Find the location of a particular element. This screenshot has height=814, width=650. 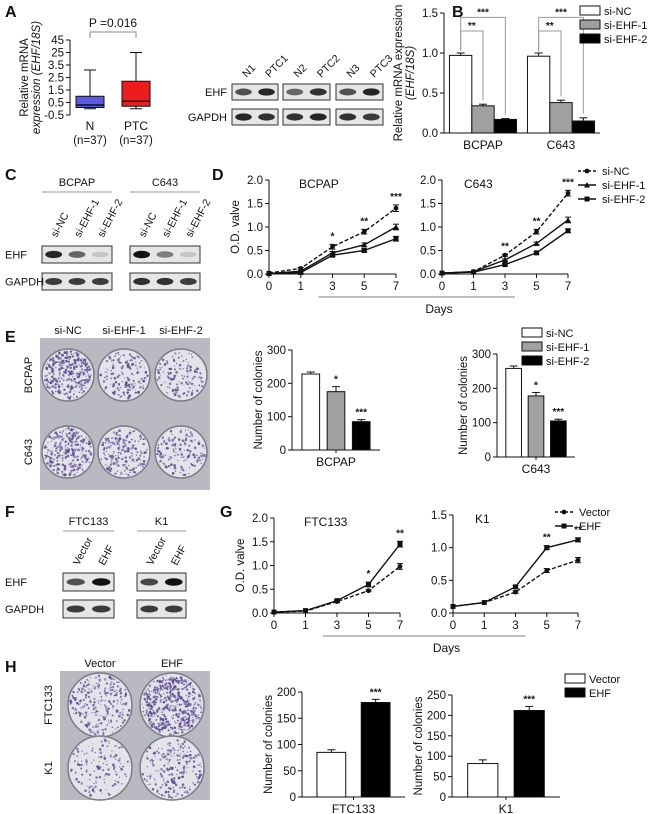

chart-title: C643 is located at coordinates (478, 184).